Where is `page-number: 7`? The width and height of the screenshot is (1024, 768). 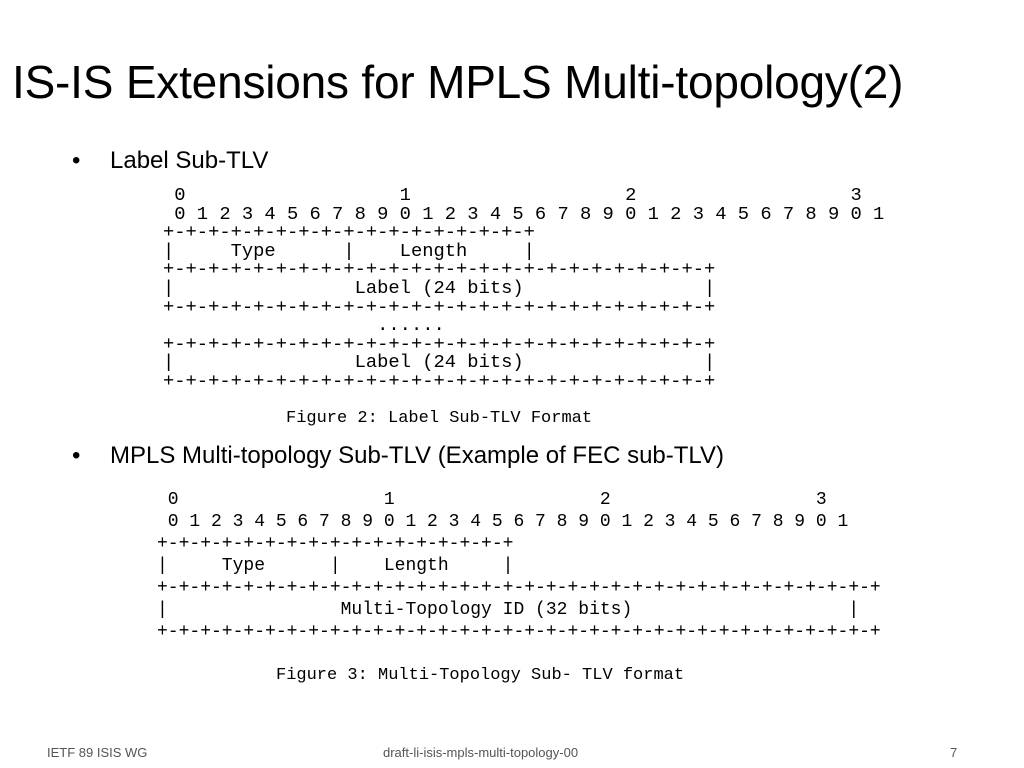
page-number: 7 is located at coordinates (954, 752).